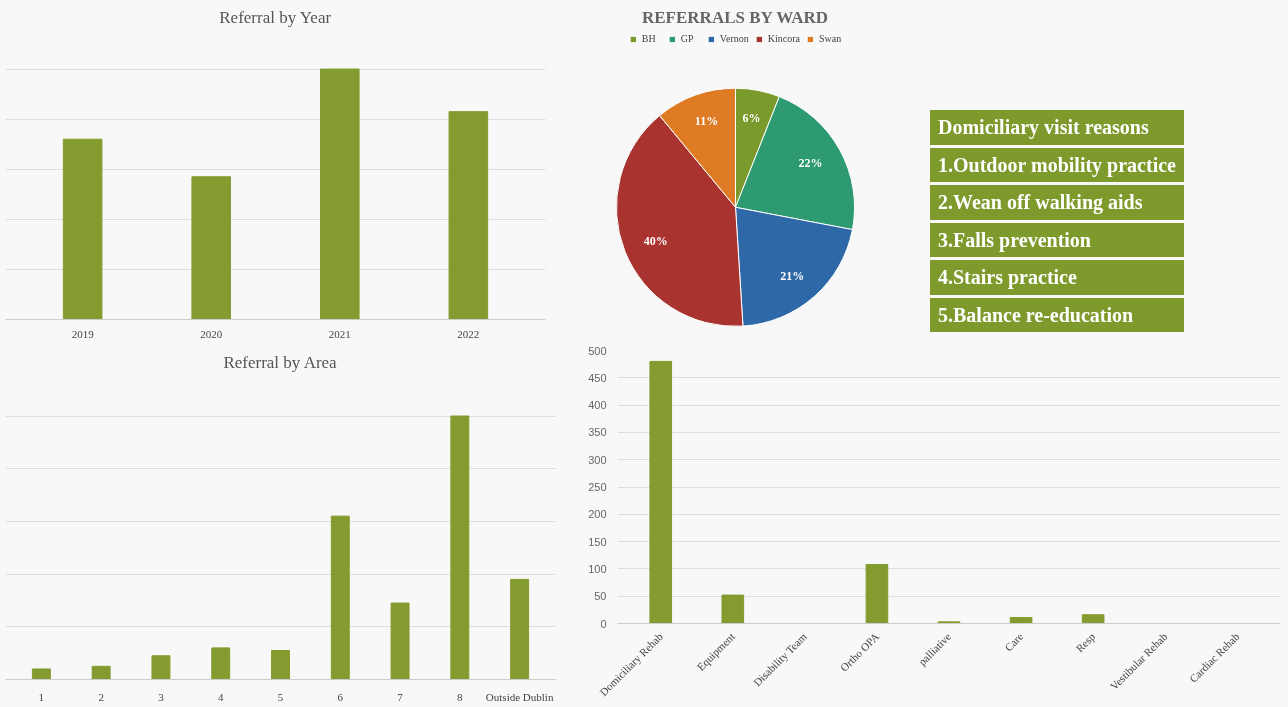  Describe the element at coordinates (830, 38) in the screenshot. I see `legend-label: Swan` at that location.